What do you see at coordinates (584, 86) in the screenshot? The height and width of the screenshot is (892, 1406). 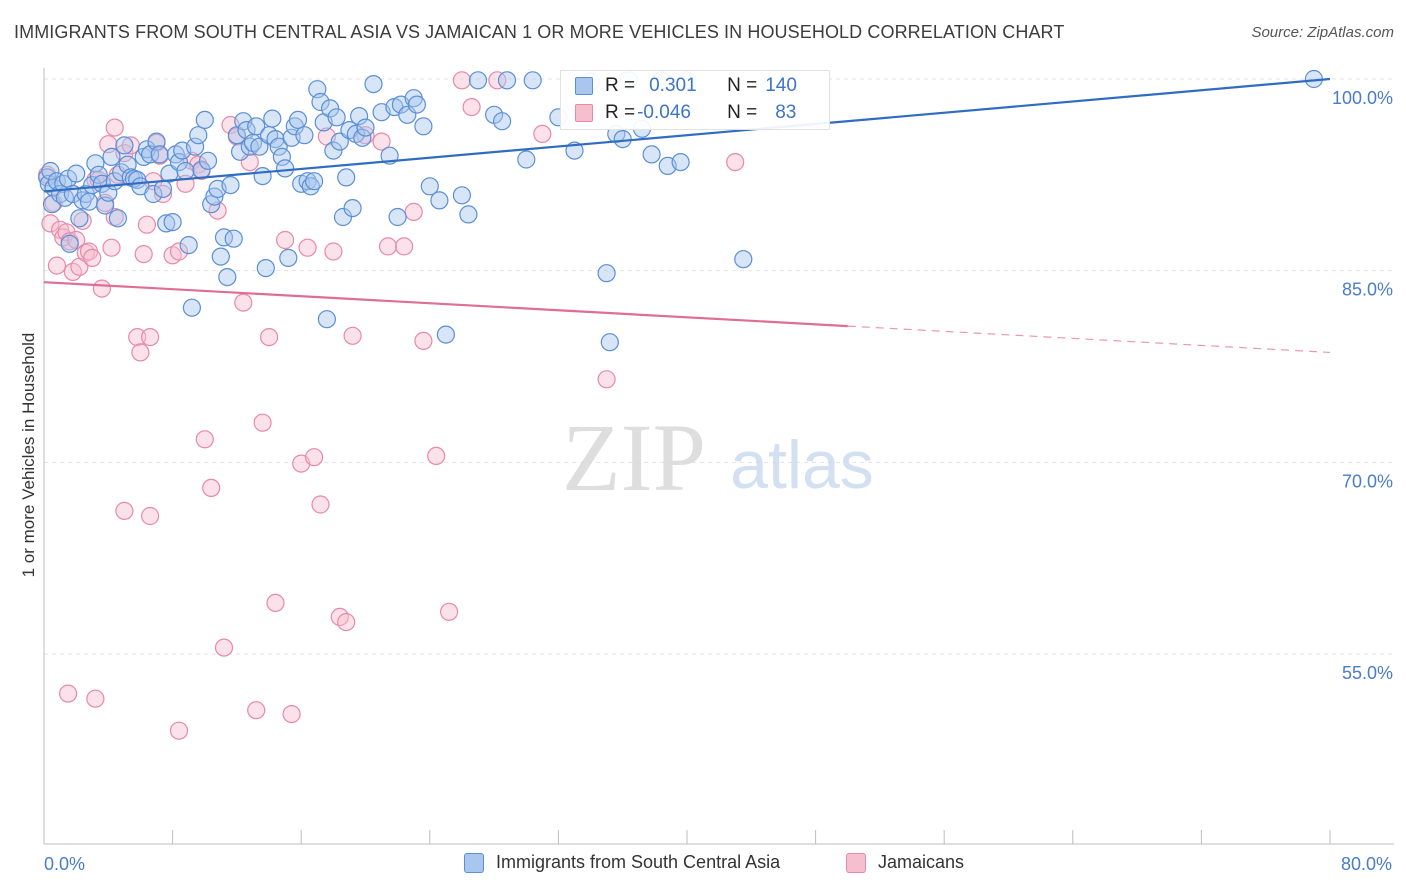 I see `stats-swatch-blue` at bounding box center [584, 86].